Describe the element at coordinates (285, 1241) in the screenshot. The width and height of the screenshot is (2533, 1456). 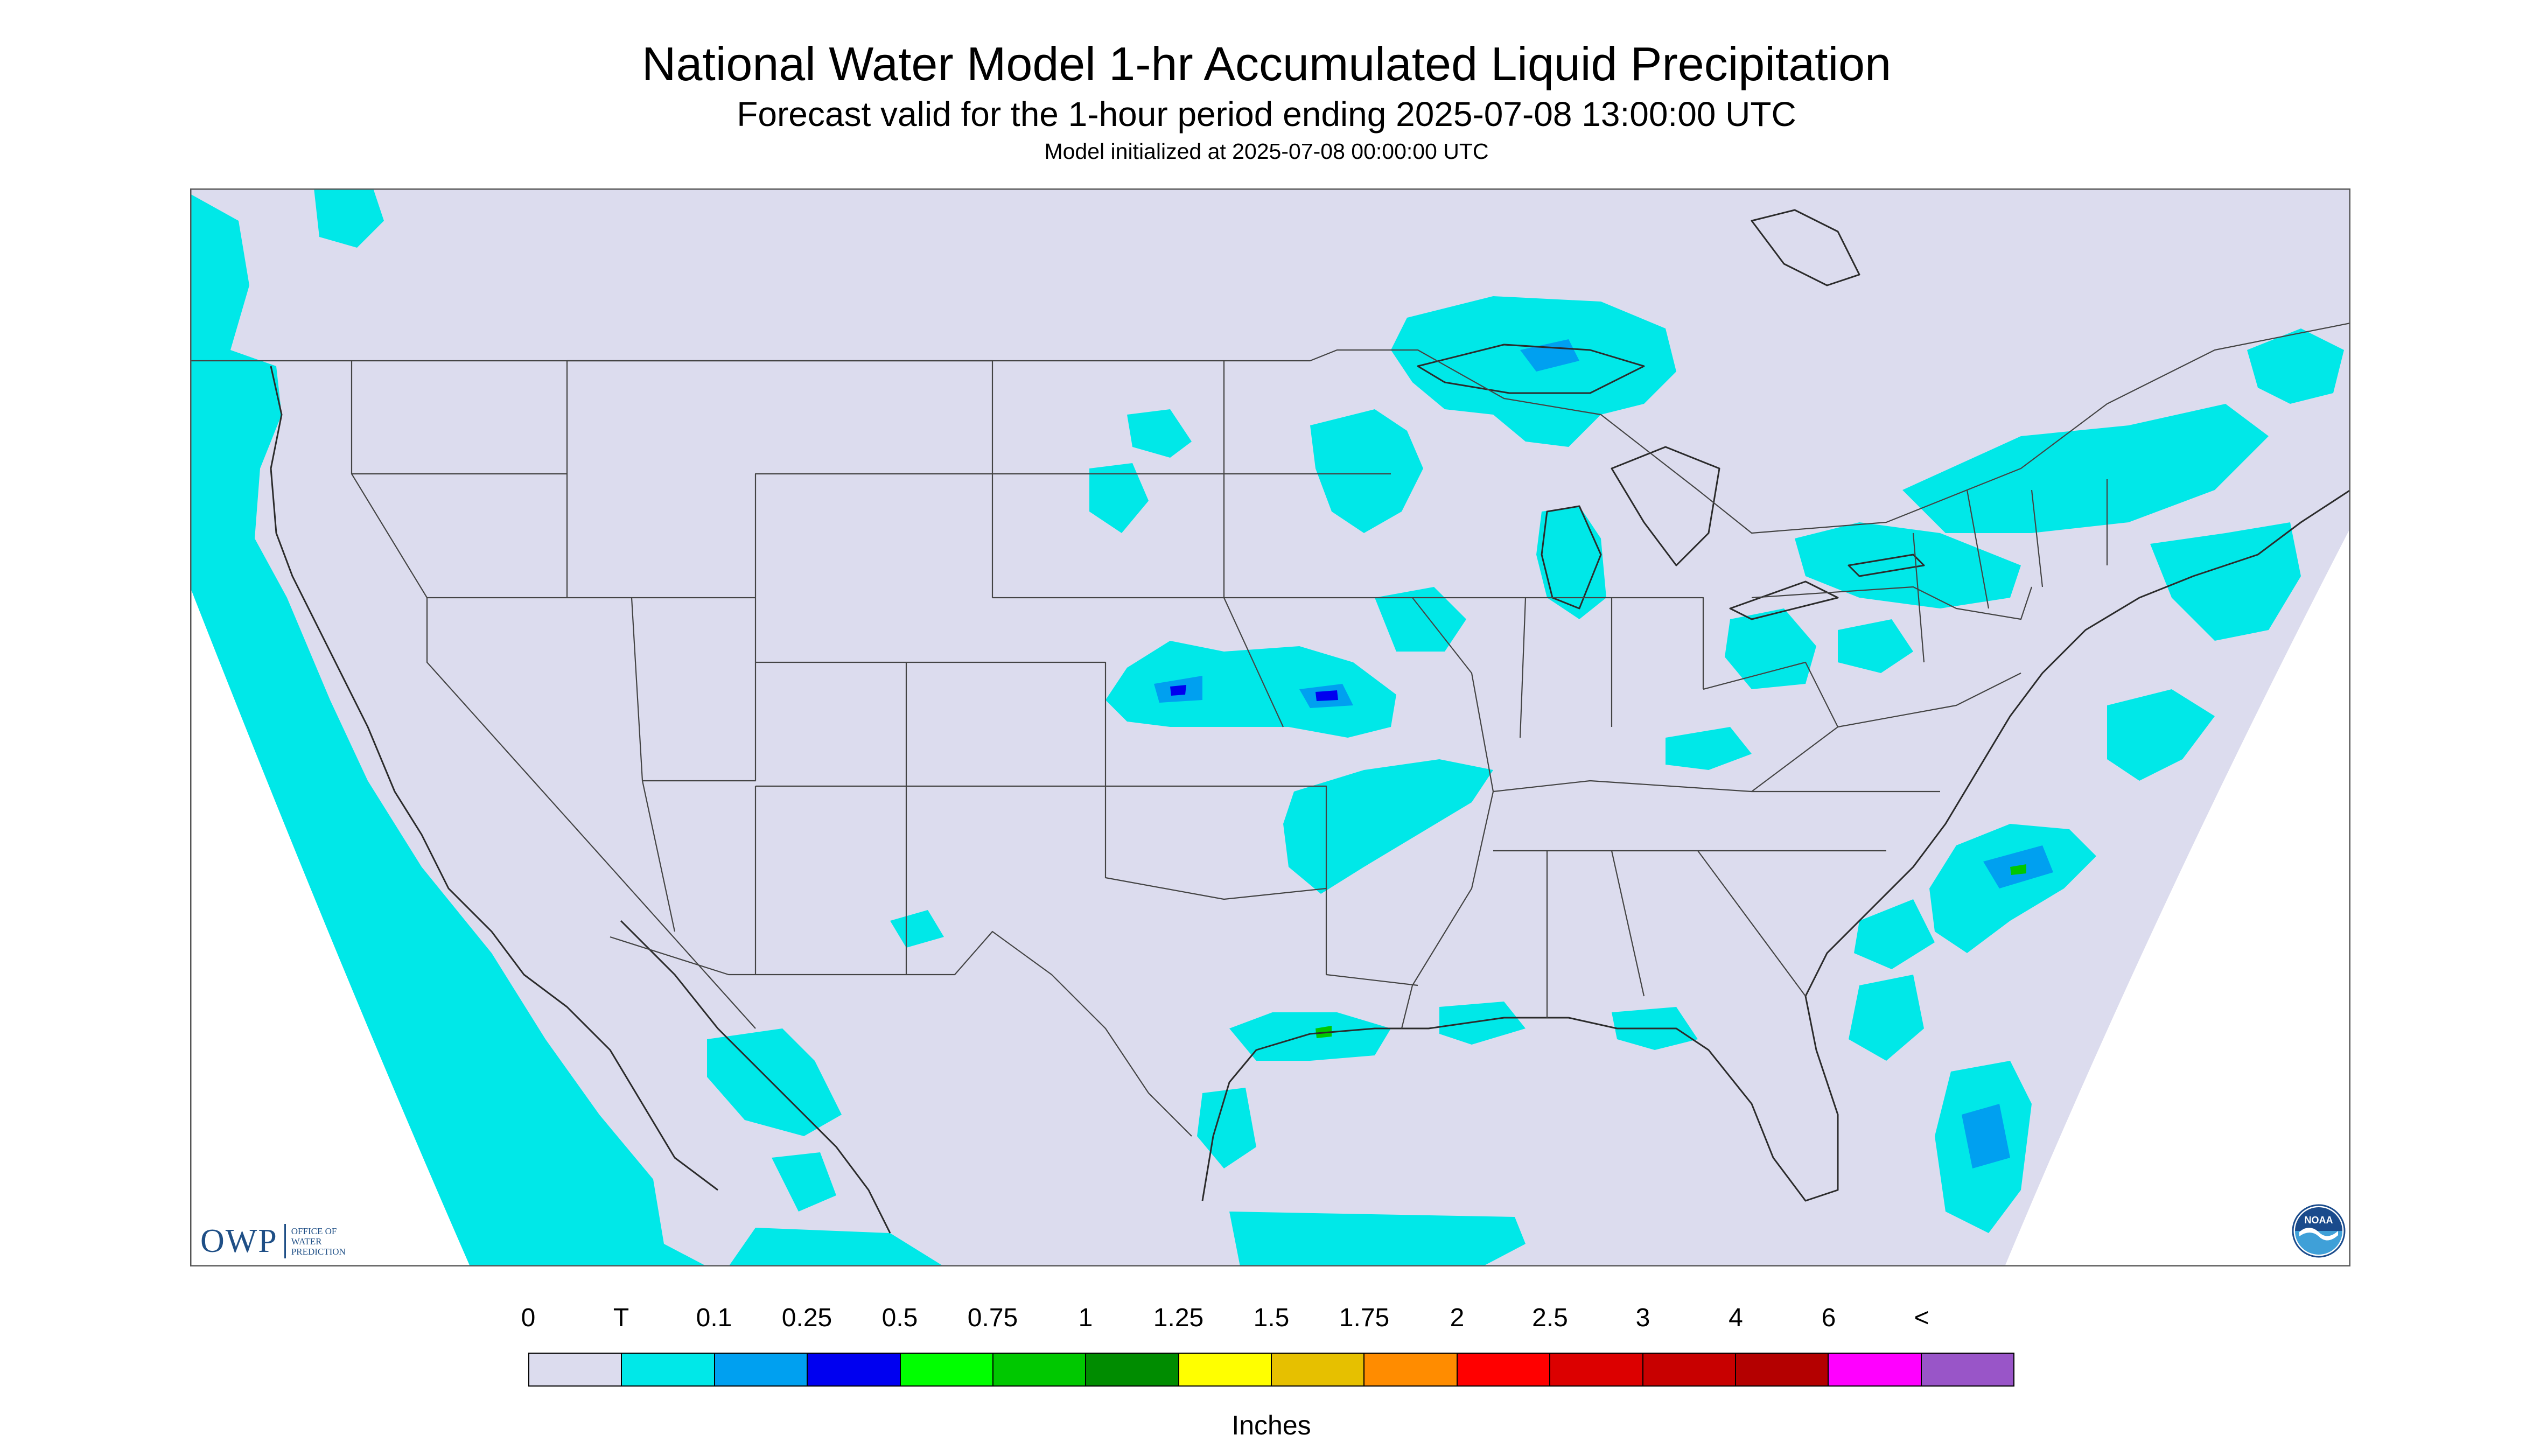
I see `owp-logo-divider` at that location.